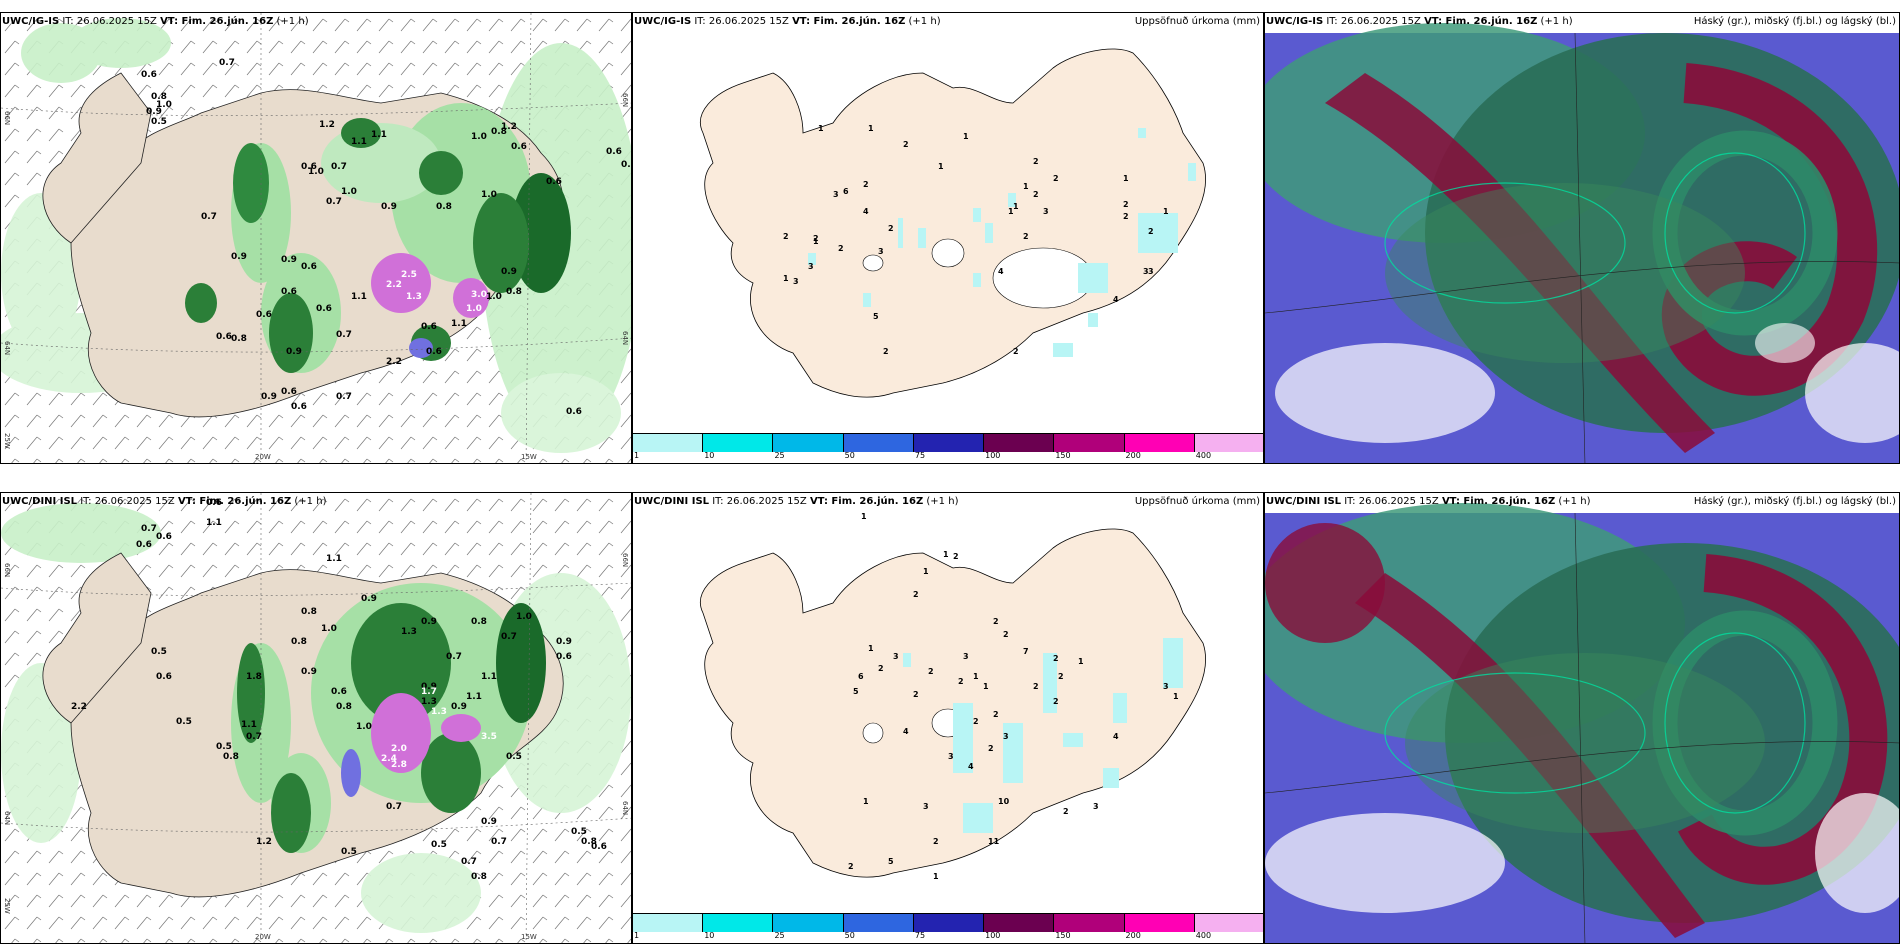  I want to click on precip-value-label: 2.2, so click(394, 362).